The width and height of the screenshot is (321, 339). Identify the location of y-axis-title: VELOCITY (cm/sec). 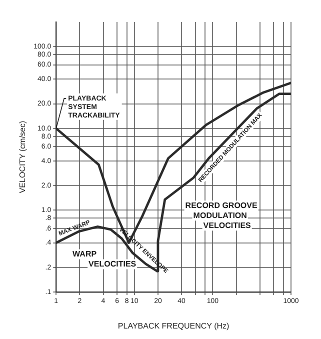
(23, 157).